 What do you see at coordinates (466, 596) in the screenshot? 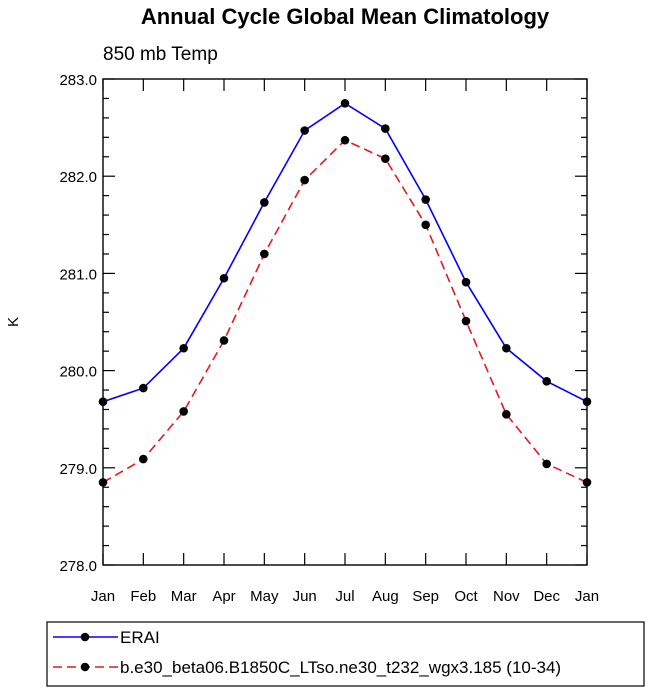
I see `x-tick-label: Oct` at bounding box center [466, 596].